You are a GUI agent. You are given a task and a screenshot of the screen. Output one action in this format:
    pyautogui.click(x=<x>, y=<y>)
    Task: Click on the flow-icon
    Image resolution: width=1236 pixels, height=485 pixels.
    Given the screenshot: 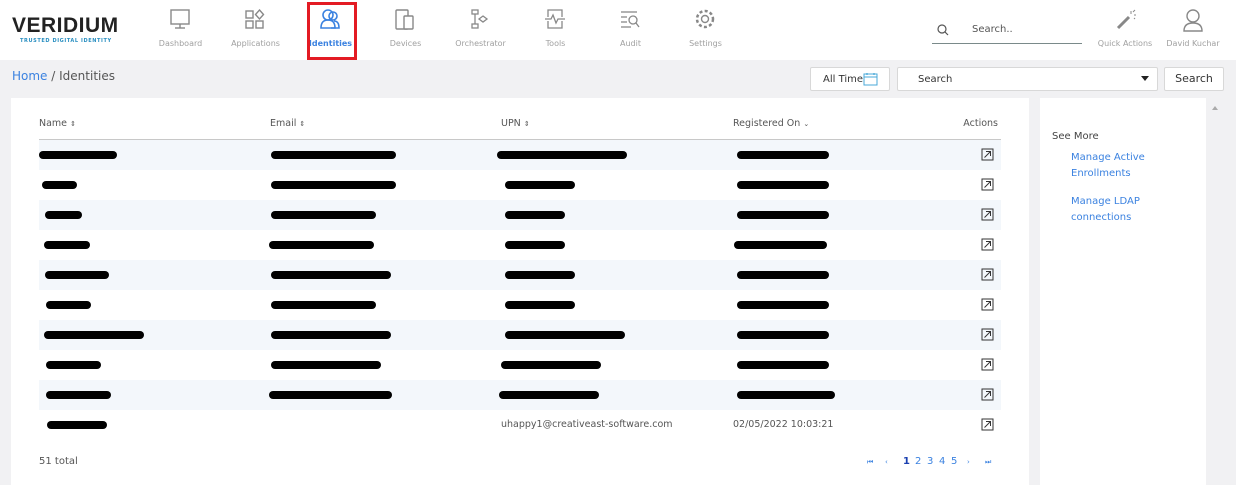 What is the action you would take?
    pyautogui.click(x=480, y=19)
    